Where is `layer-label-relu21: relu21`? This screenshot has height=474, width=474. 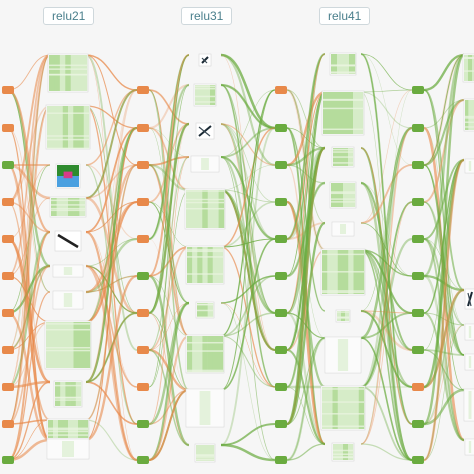 layer-label-relu21: relu21 is located at coordinates (69, 16).